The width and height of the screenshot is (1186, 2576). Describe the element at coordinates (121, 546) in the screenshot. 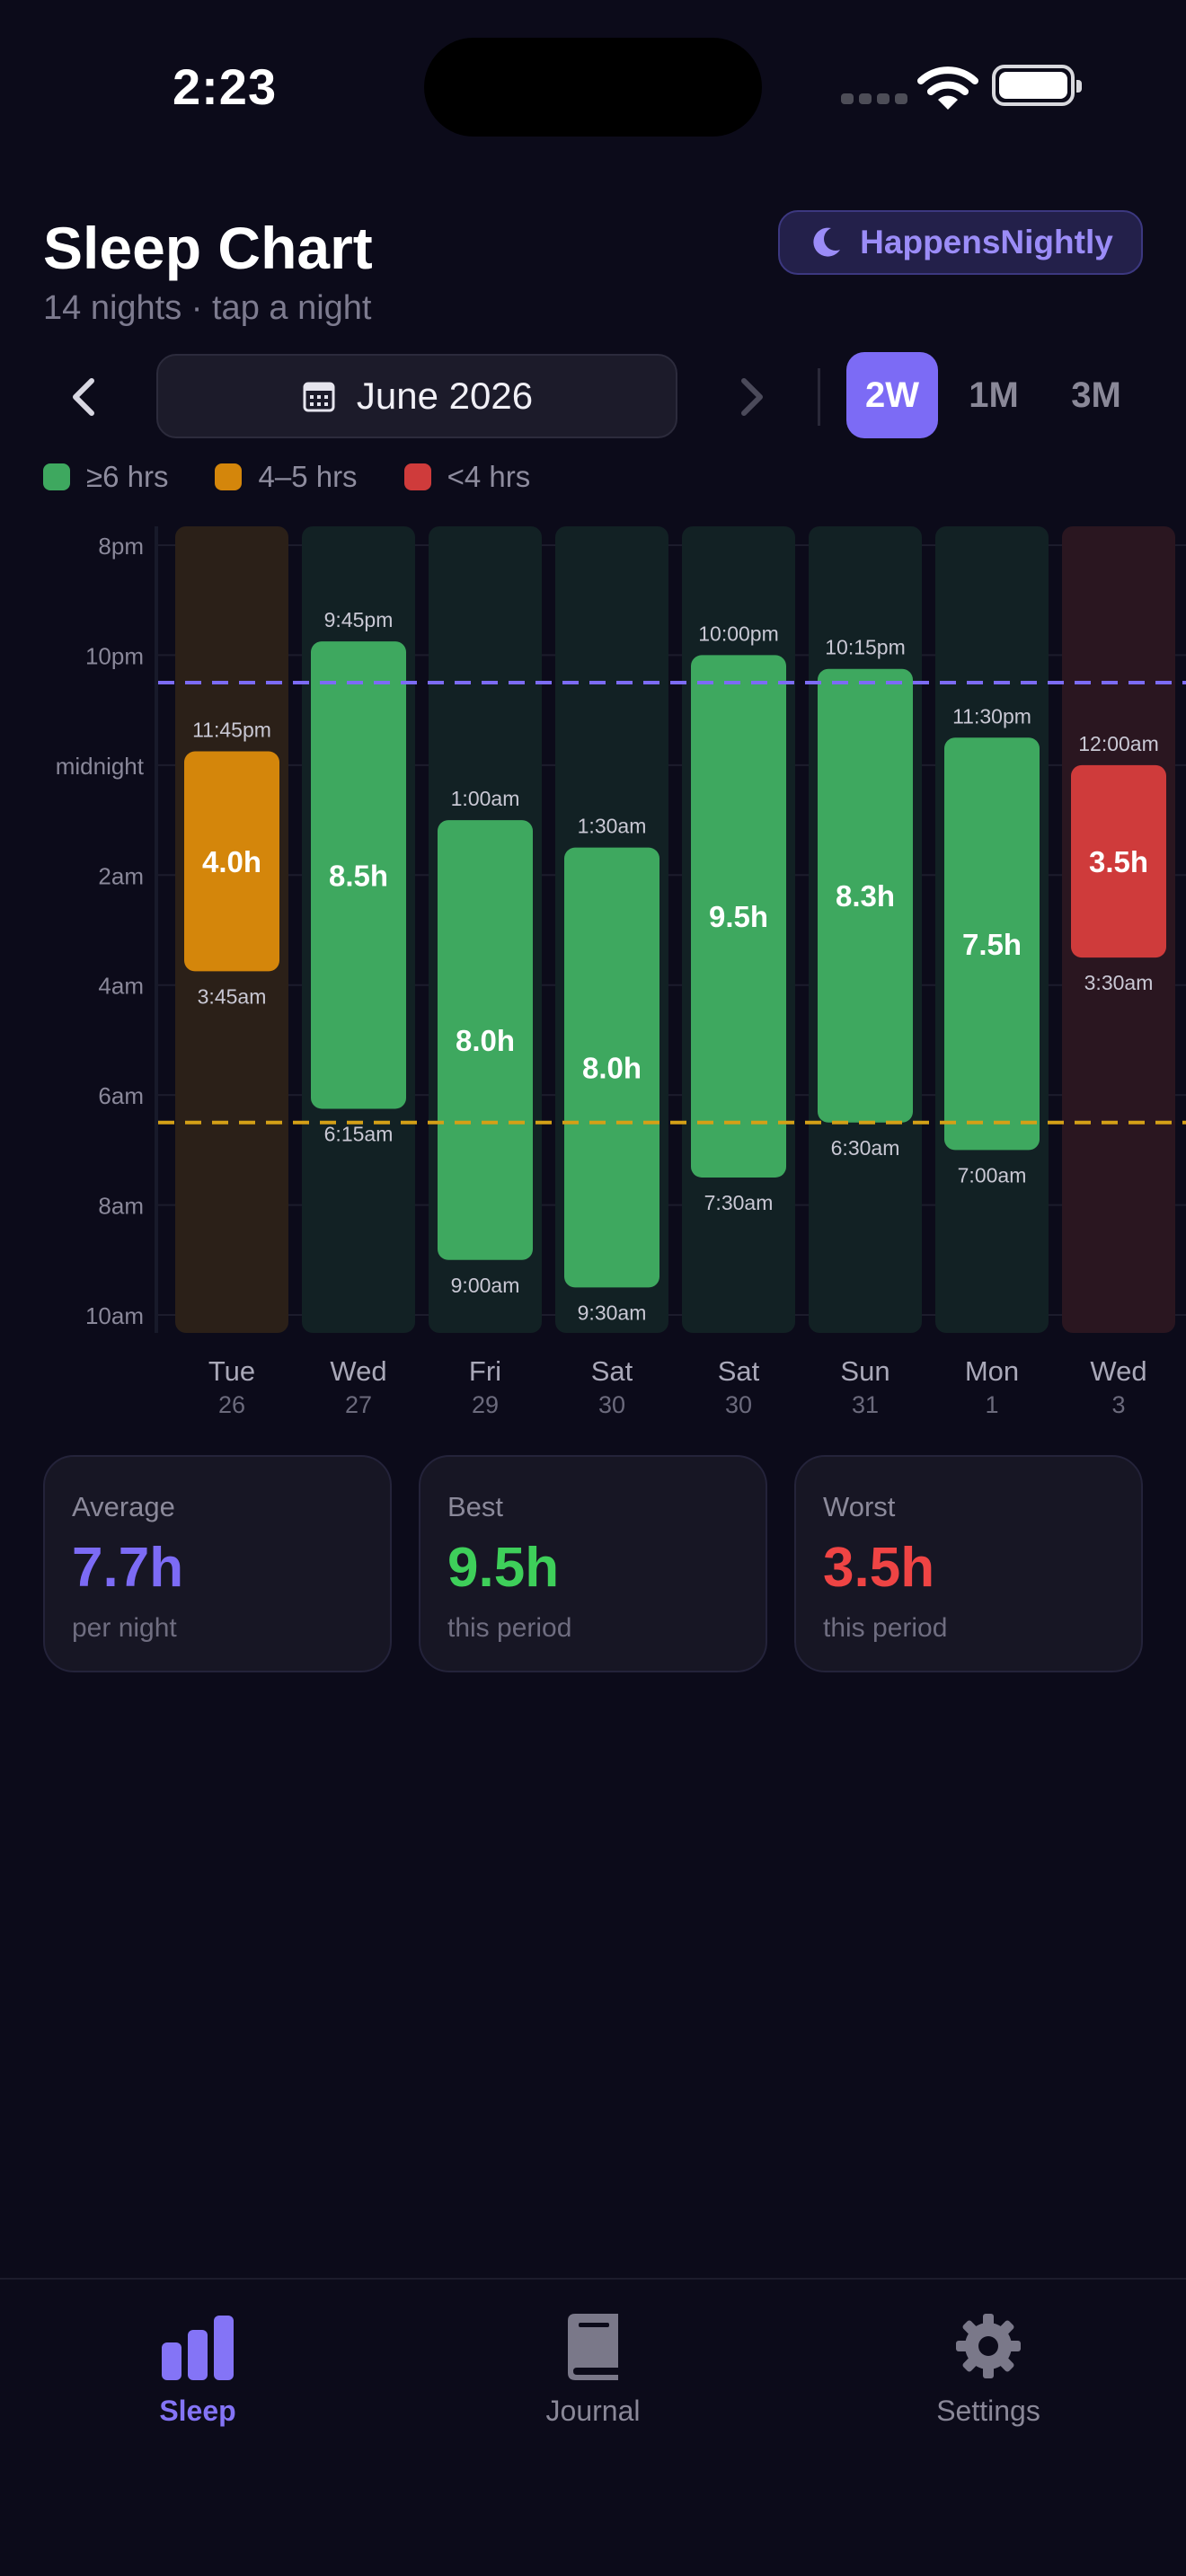

I see `y-tick-label: 8pm` at that location.